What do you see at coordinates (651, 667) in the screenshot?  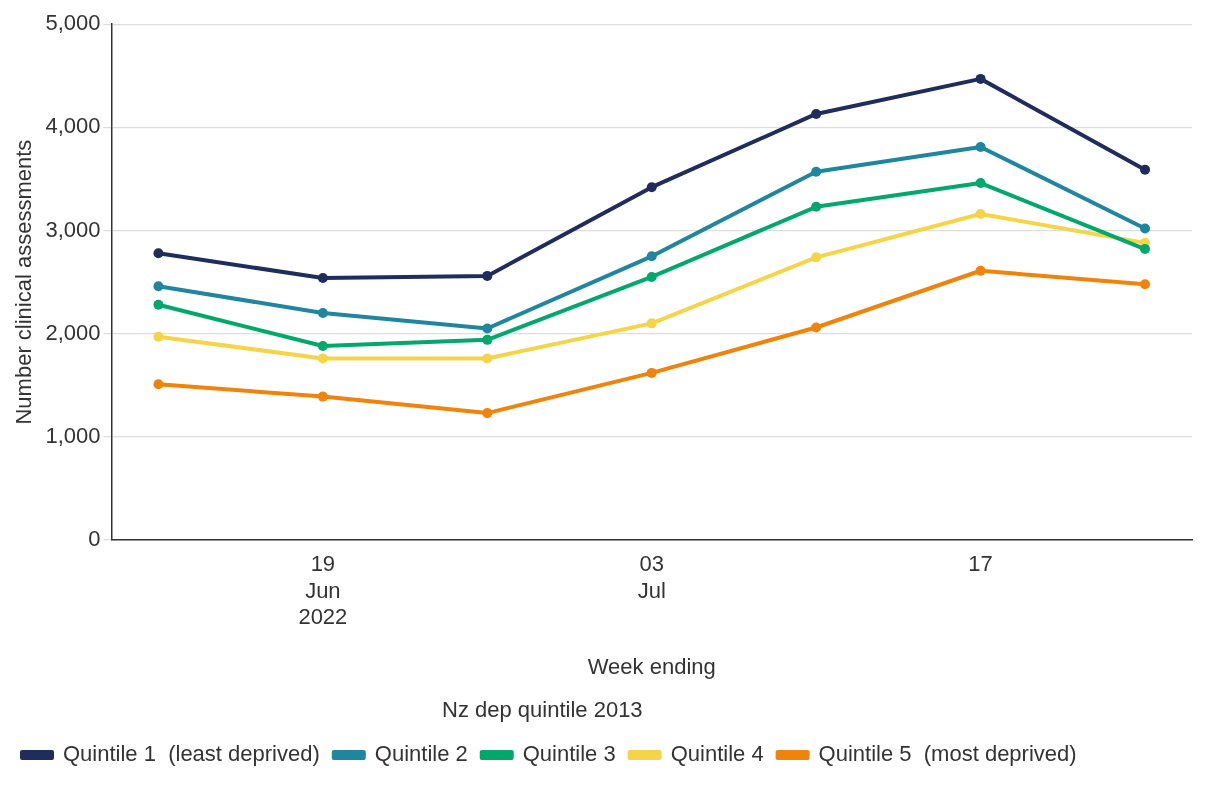 I see `x-axis-title: Week ending` at bounding box center [651, 667].